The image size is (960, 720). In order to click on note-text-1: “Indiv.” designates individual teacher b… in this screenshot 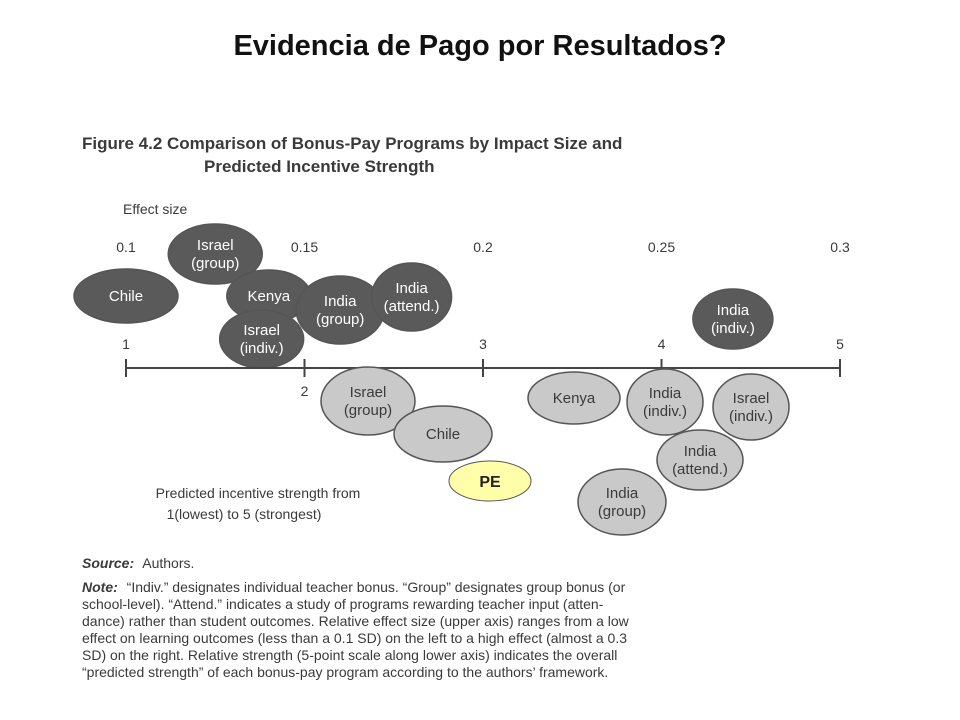, I will do `click(376, 587)`.